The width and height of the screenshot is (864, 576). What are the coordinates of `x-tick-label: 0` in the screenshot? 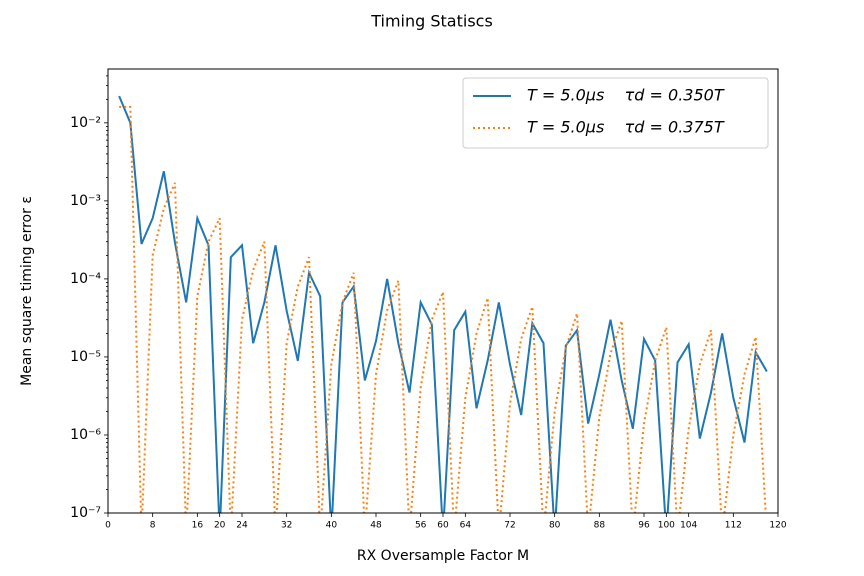 It's located at (108, 526).